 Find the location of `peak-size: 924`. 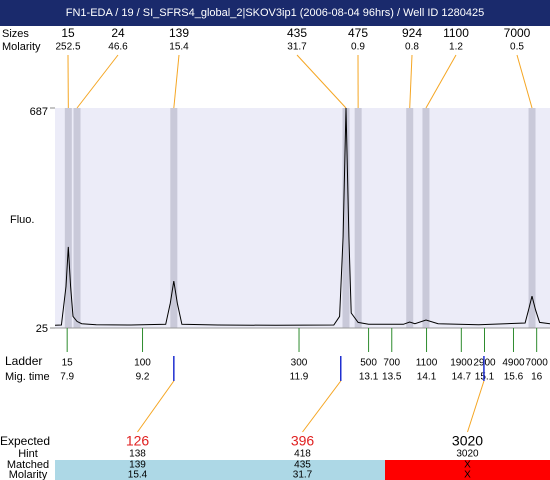

peak-size: 924 is located at coordinates (412, 33).